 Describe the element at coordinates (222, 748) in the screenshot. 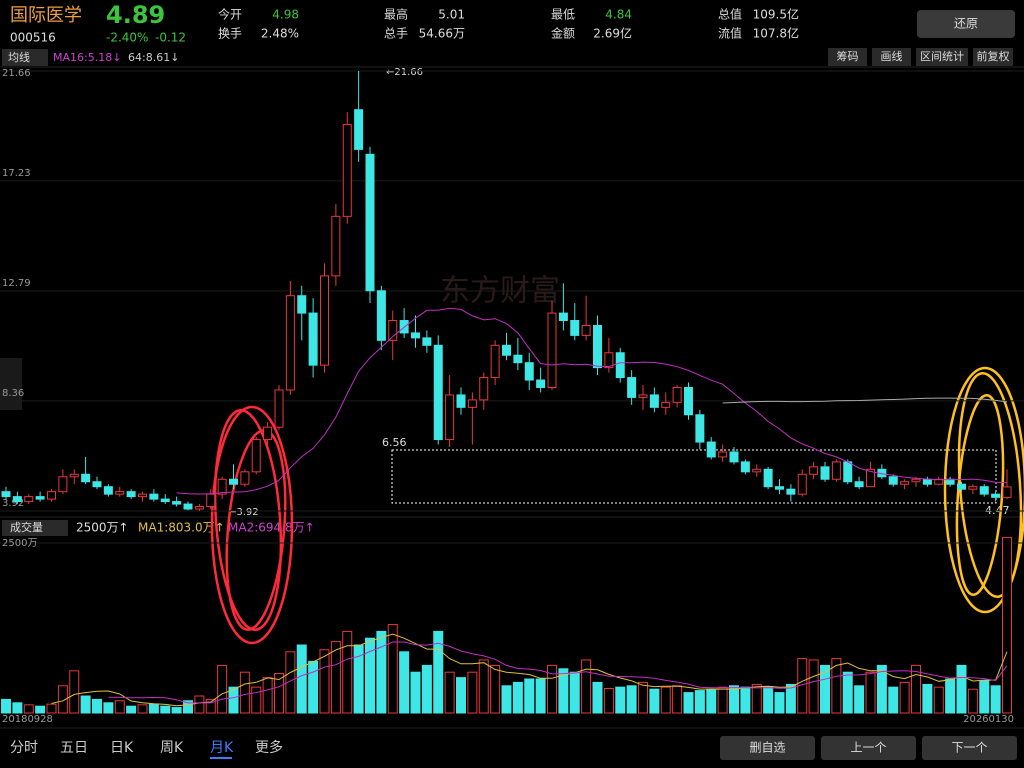

I see `tab: 月K` at that location.